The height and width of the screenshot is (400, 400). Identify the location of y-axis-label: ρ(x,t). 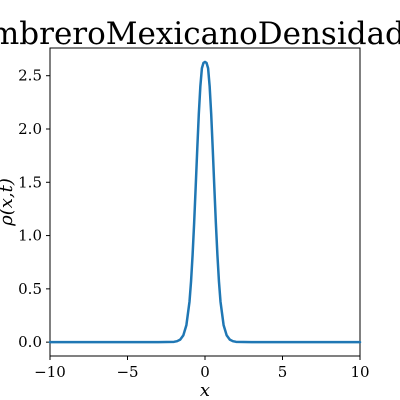
(8, 202).